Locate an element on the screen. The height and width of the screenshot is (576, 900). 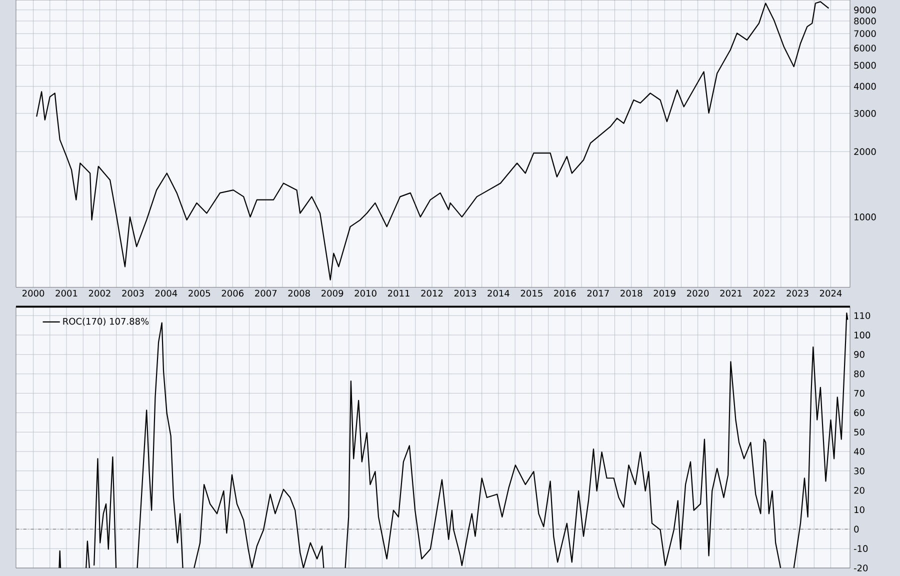
y-tick-label: 60 is located at coordinates (859, 412).